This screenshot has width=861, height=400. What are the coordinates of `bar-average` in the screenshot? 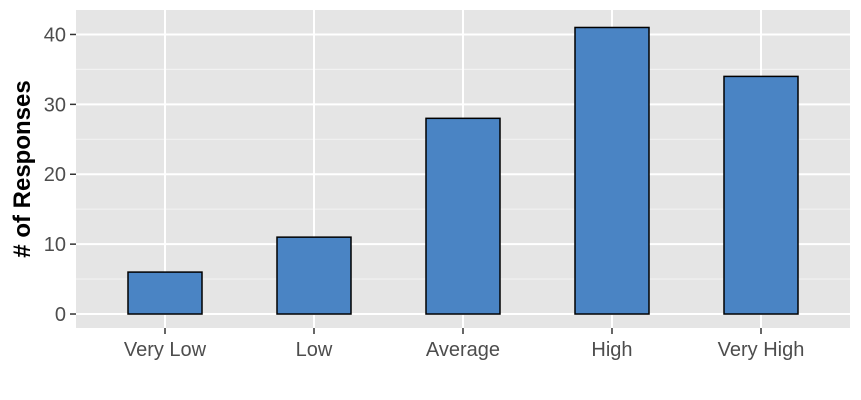 It's located at (463, 216).